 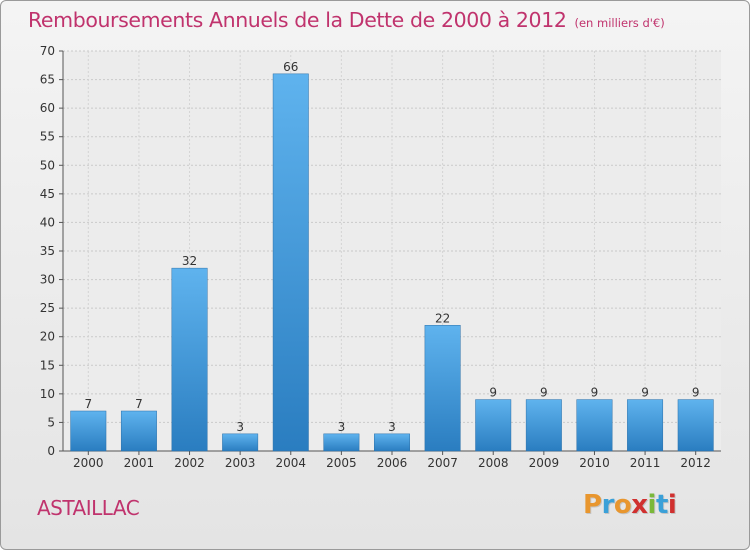 I want to click on y-tick-label: 40, so click(x=47, y=222).